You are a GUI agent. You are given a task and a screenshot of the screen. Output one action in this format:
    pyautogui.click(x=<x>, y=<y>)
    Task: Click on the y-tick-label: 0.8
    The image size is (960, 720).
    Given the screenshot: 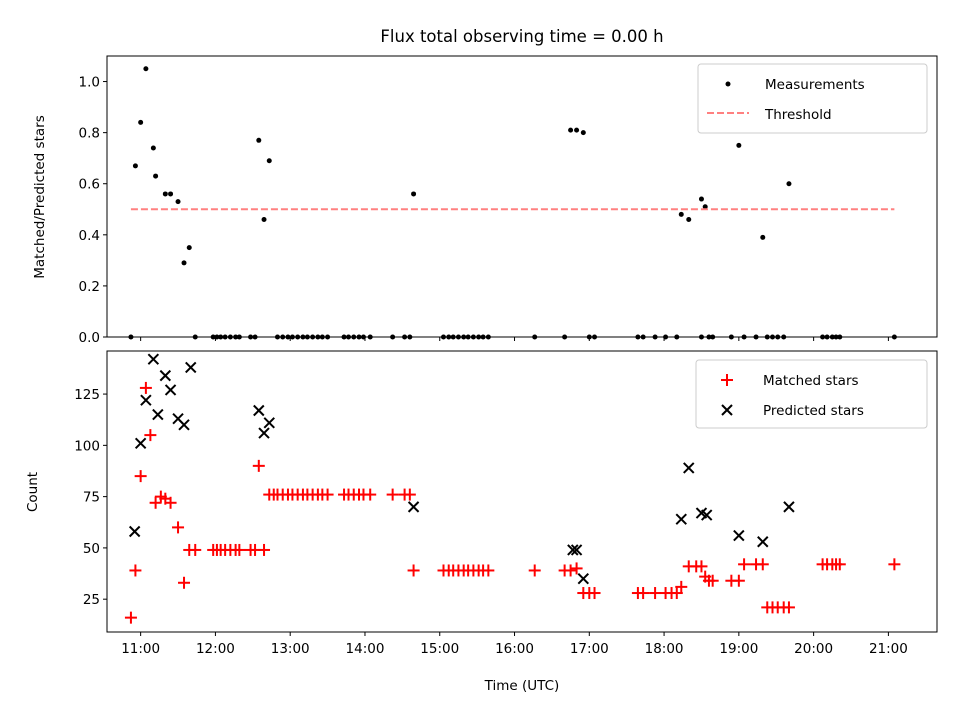 What is the action you would take?
    pyautogui.click(x=89, y=134)
    